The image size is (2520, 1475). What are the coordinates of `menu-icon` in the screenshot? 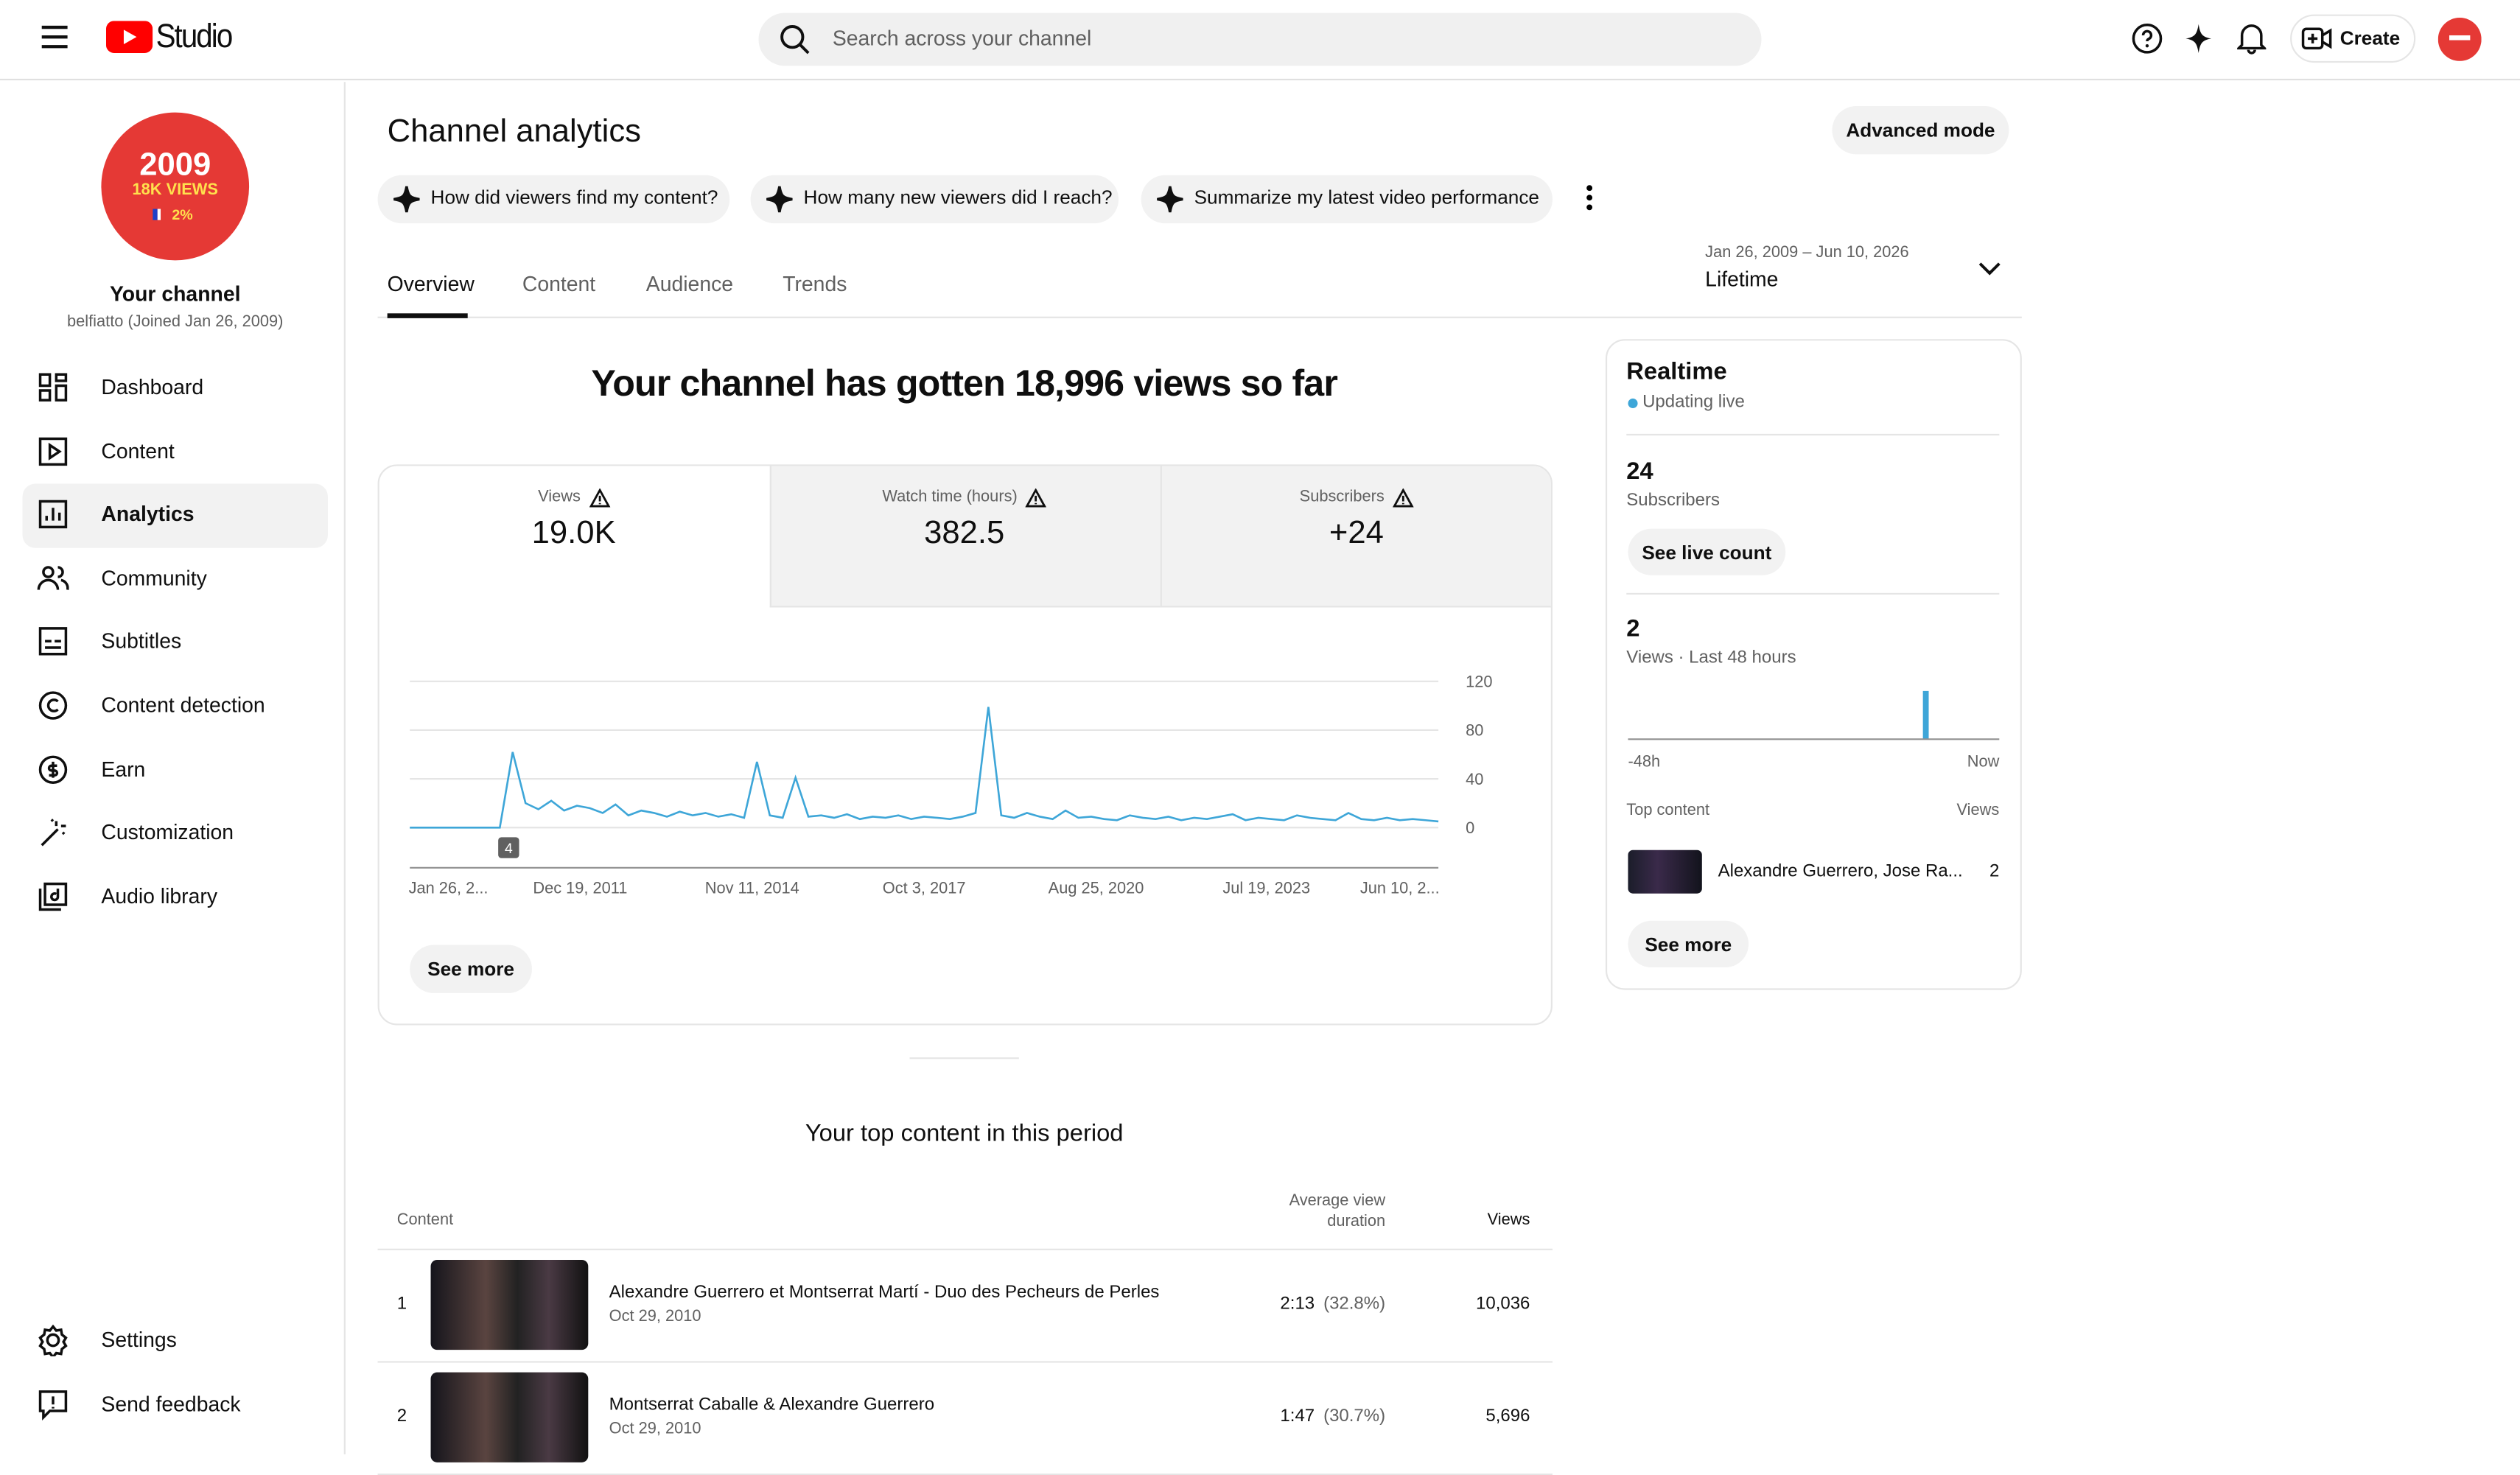 It's located at (55, 37).